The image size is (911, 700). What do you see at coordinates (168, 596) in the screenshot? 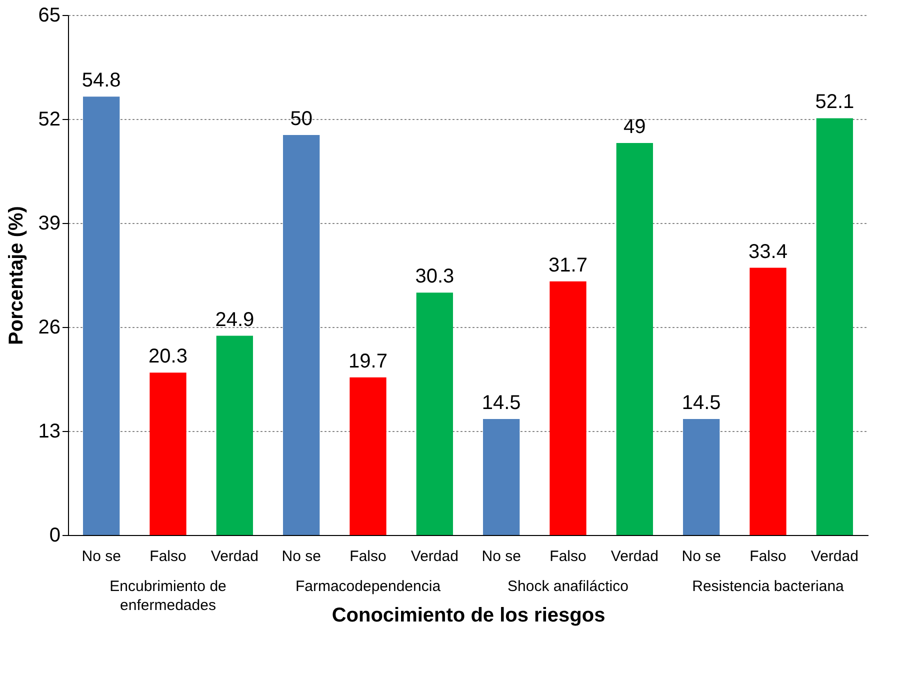
I see `x-tick-label: Encubrimiento de enfermedades` at bounding box center [168, 596].